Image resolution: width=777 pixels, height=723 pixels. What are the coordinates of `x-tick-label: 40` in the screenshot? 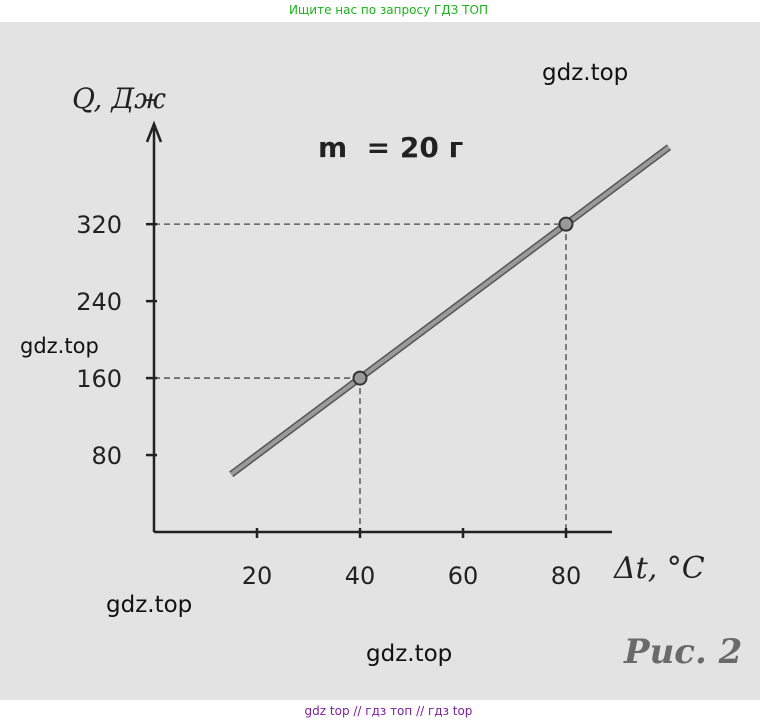 It's located at (360, 576).